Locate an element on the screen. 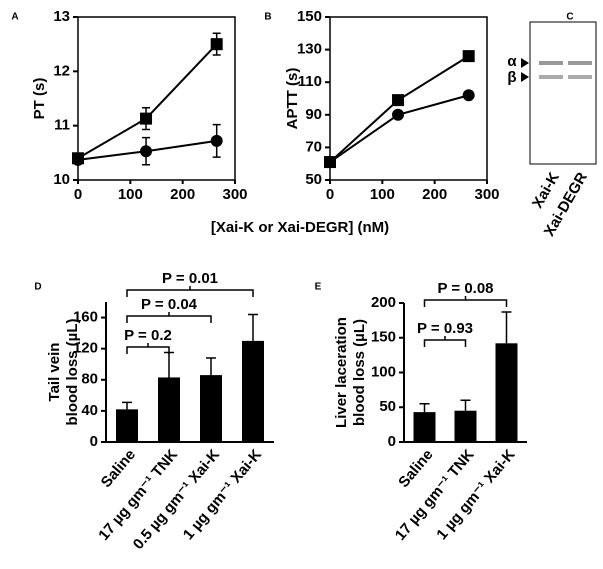  gel-frame is located at coordinates (563, 93).